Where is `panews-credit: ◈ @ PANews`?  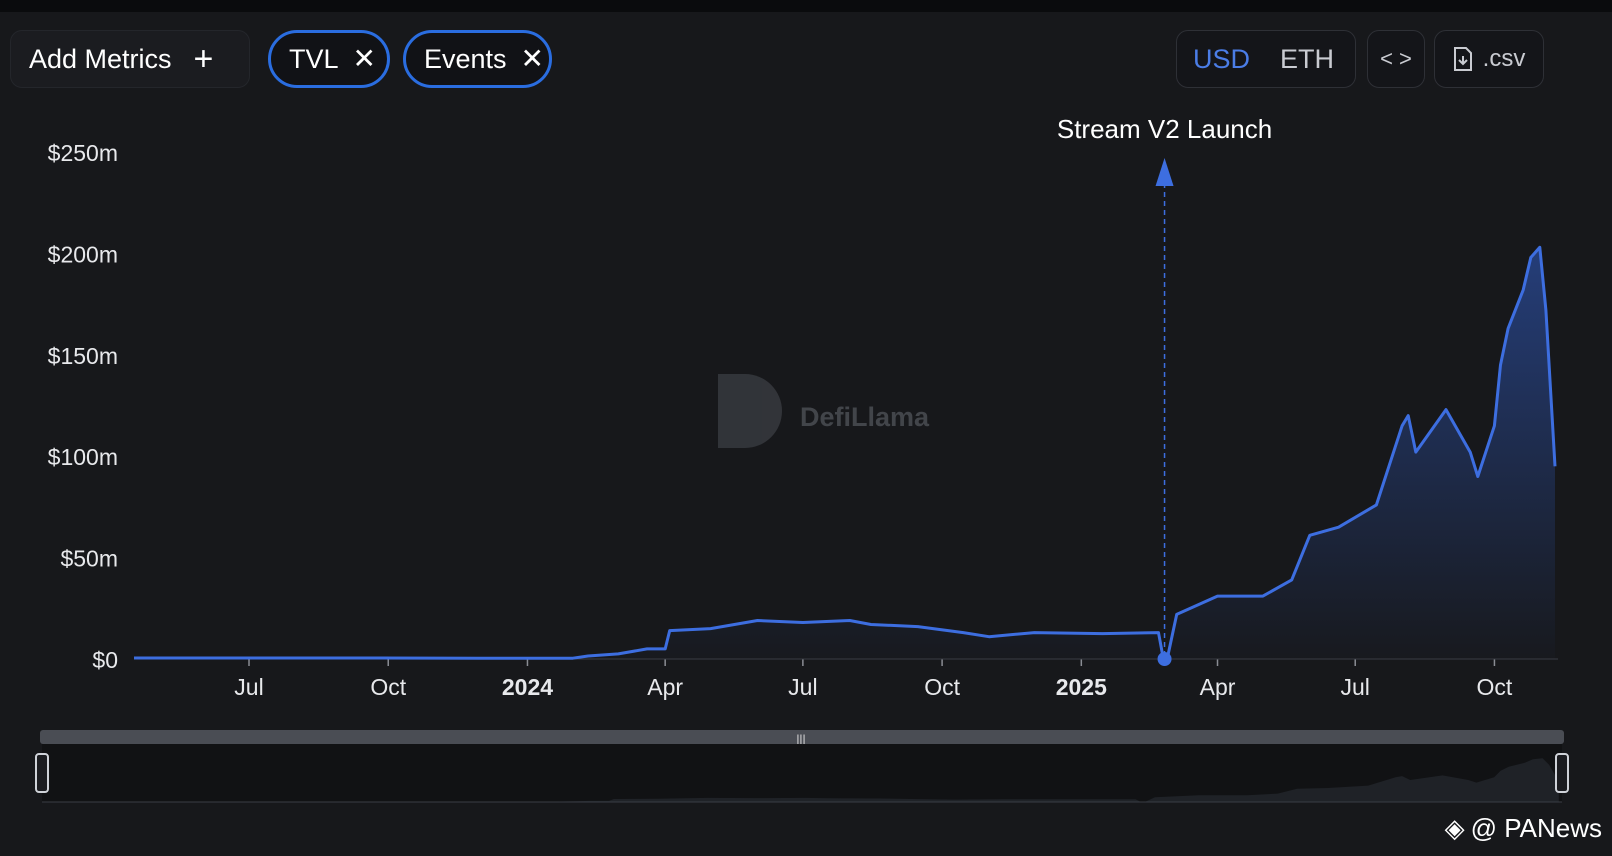
panews-credit: ◈ @ PANews is located at coordinates (1523, 828).